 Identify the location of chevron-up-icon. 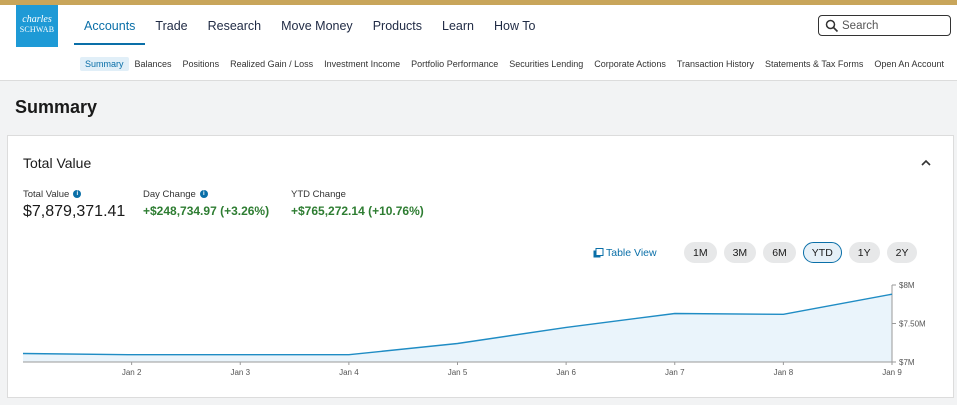
(926, 163).